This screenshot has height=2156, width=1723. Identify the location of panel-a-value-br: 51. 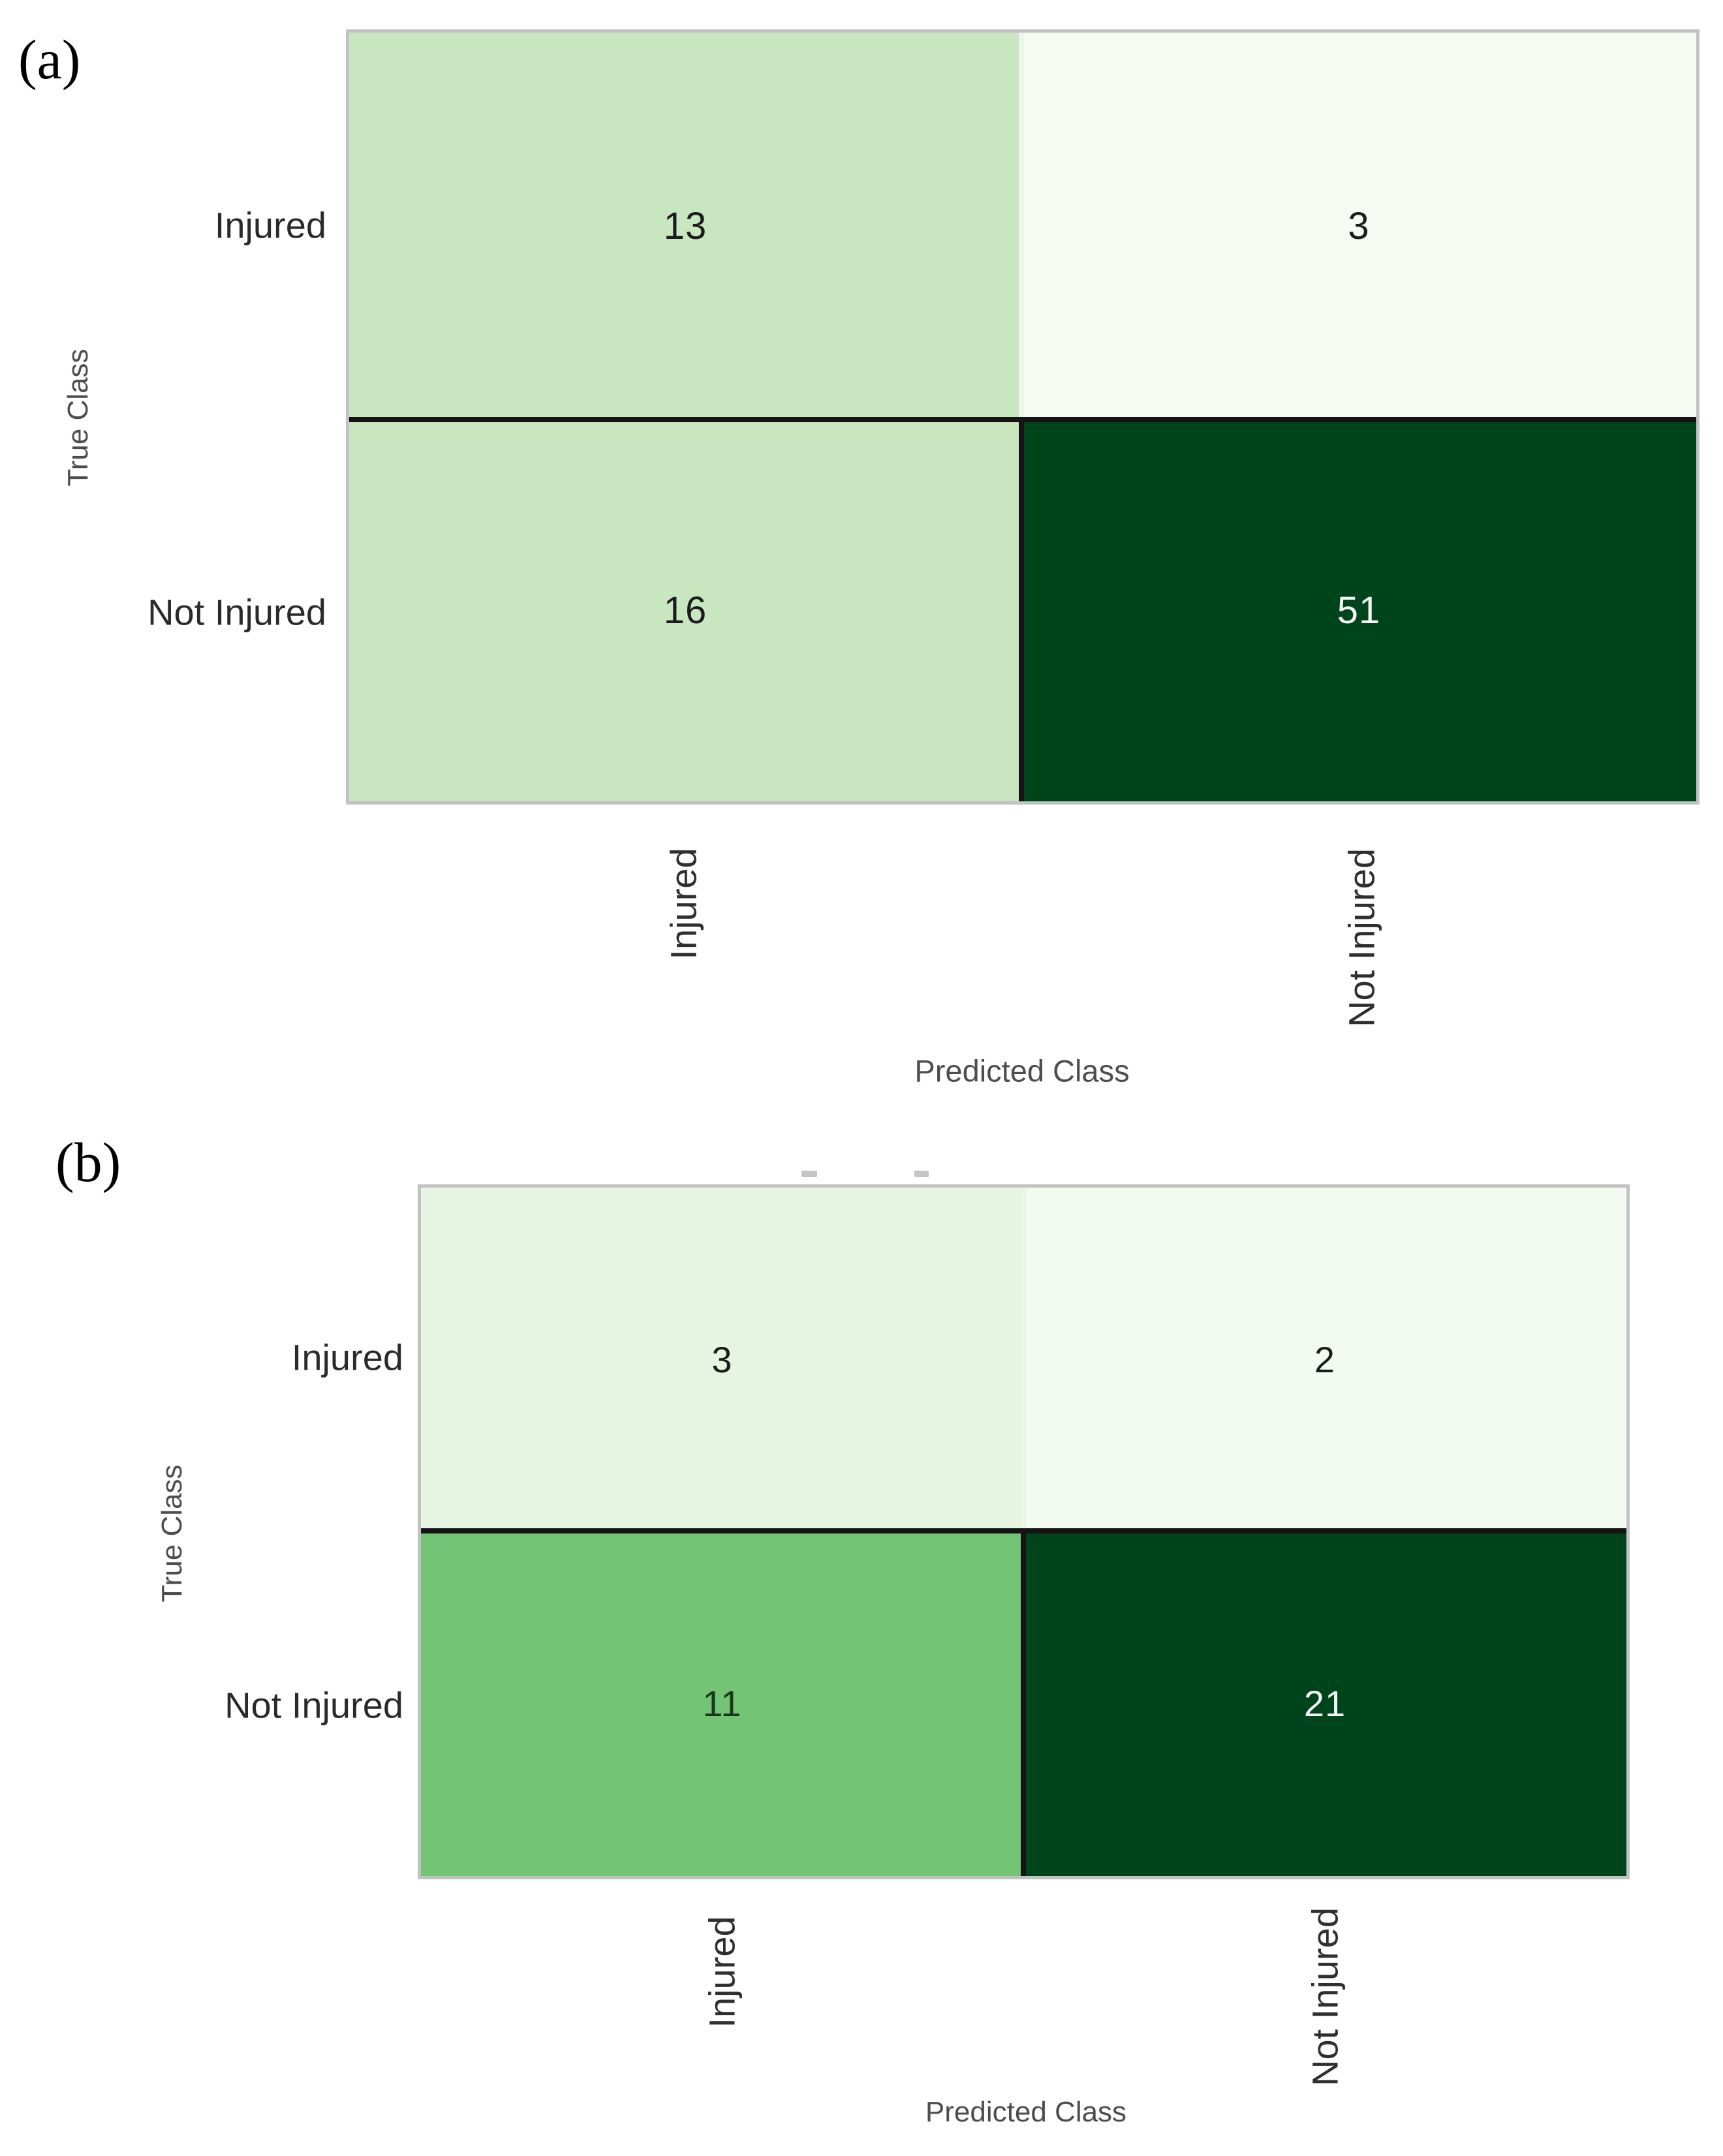
(1359, 610).